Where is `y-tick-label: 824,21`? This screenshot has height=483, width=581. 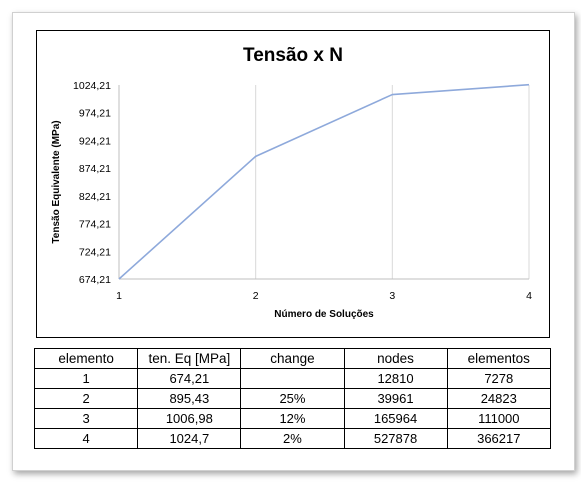 y-tick-label: 824,21 is located at coordinates (95, 197).